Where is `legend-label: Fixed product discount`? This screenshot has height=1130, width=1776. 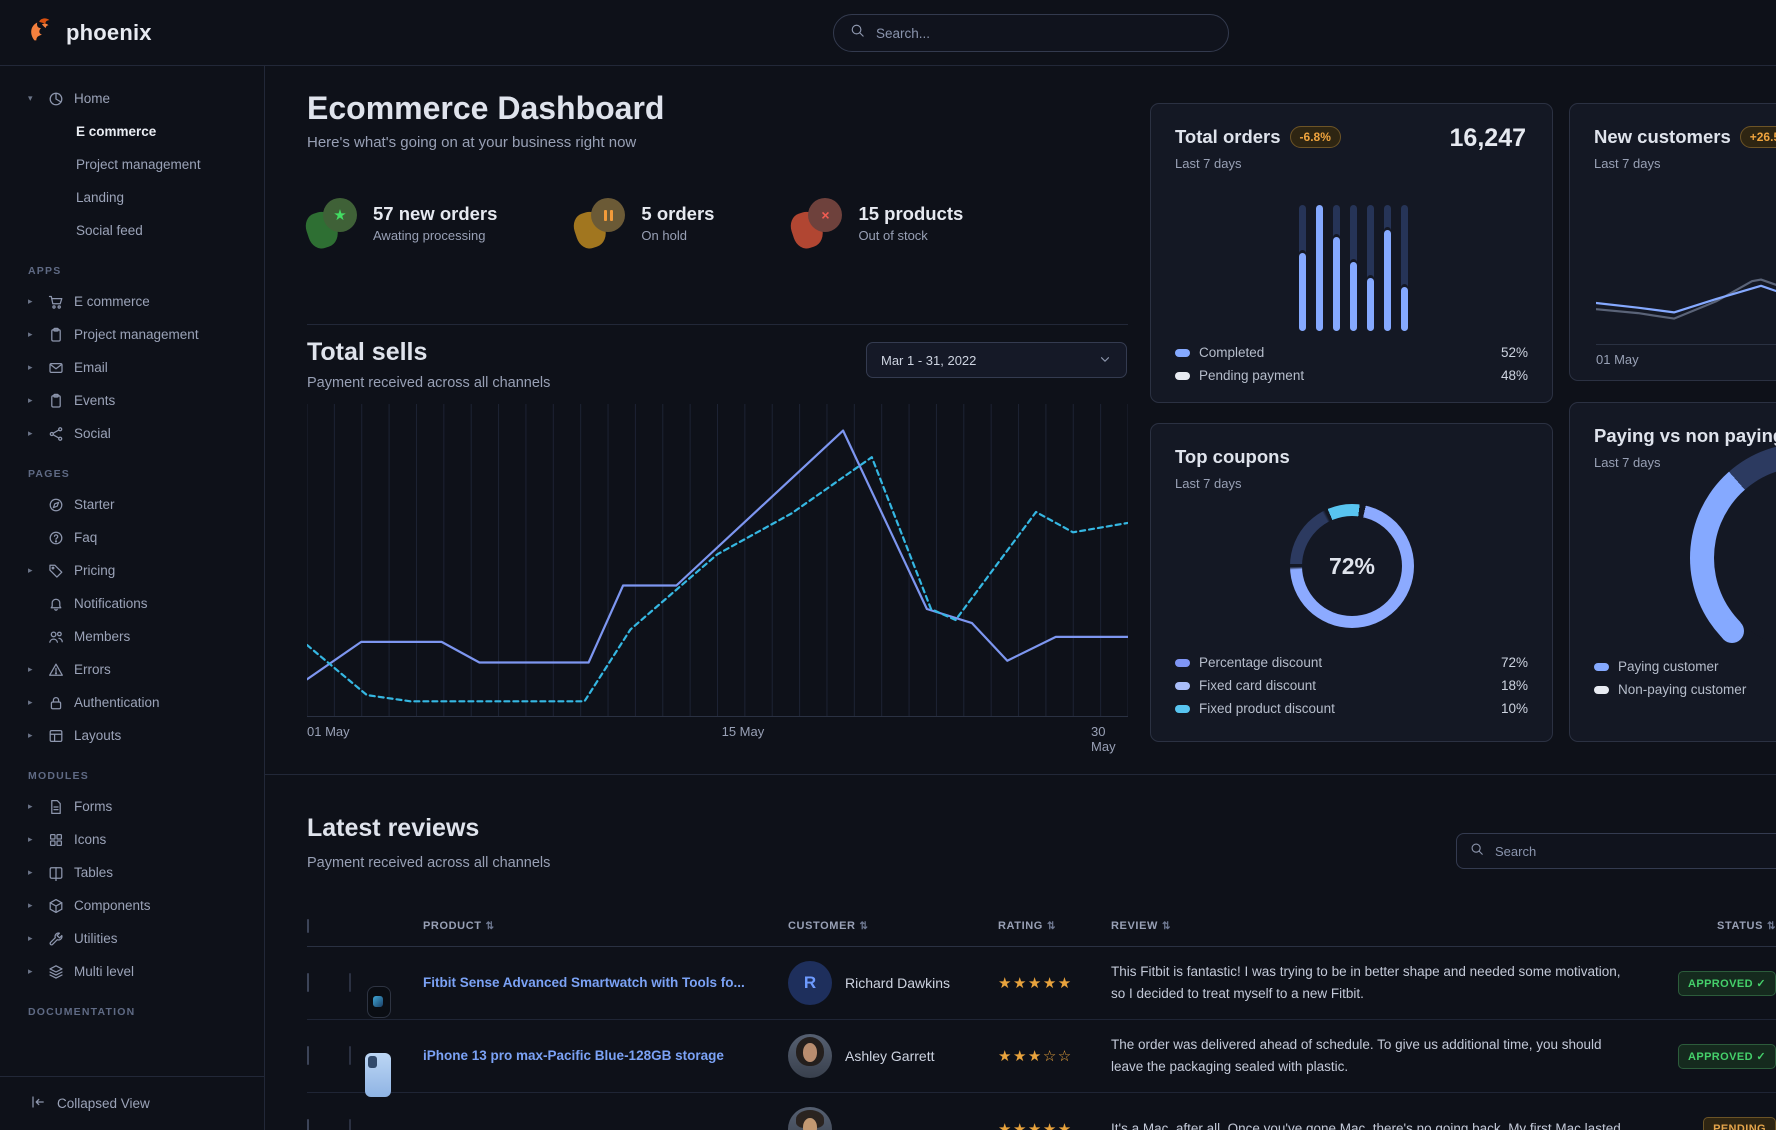
legend-label: Fixed product discount is located at coordinates (1267, 708).